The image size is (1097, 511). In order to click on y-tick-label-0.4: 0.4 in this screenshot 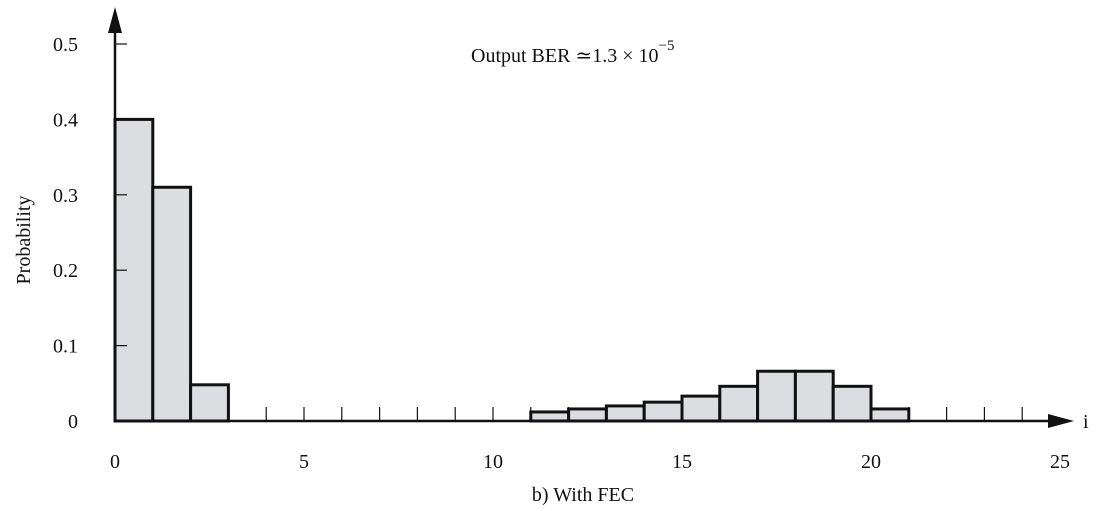, I will do `click(65, 120)`.